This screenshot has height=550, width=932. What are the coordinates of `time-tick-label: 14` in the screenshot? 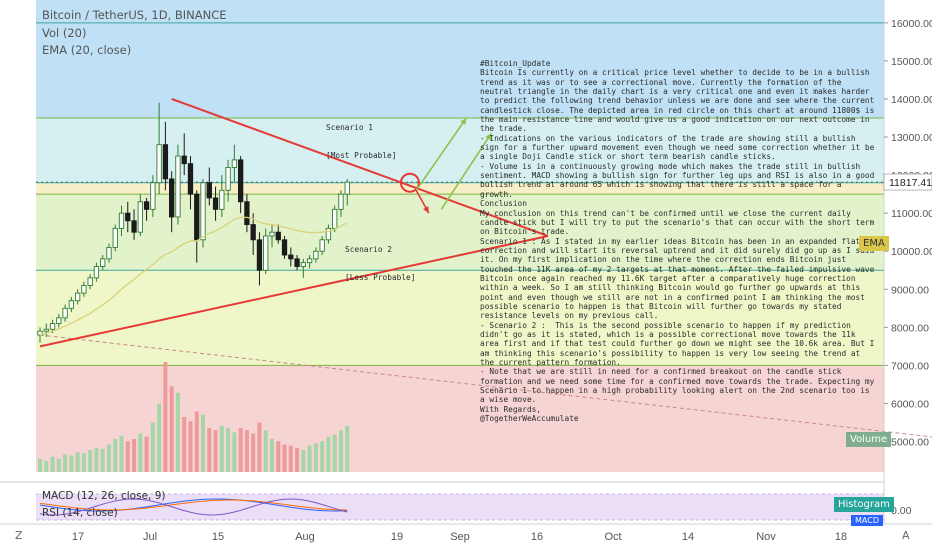 It's located at (688, 537).